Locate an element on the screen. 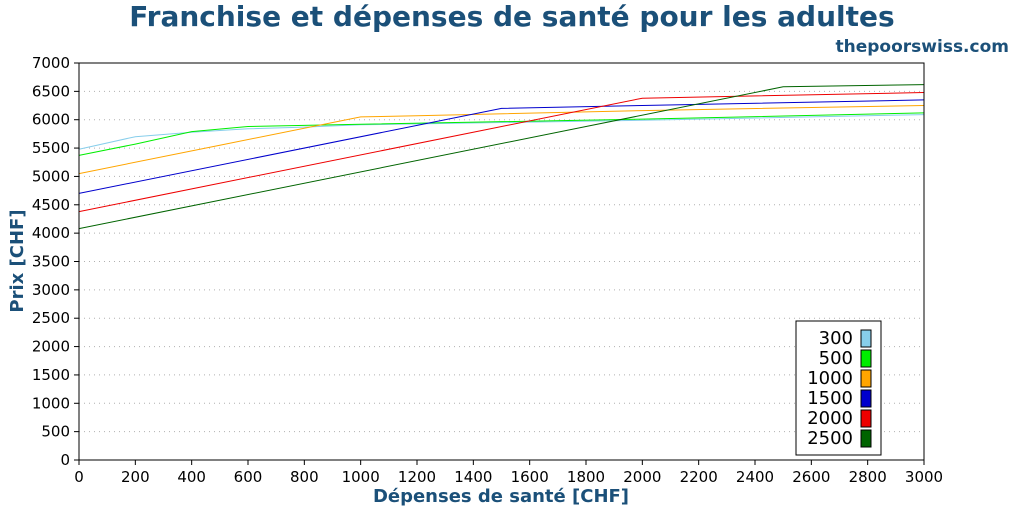  y-tick-label: 6500 is located at coordinates (51, 91).